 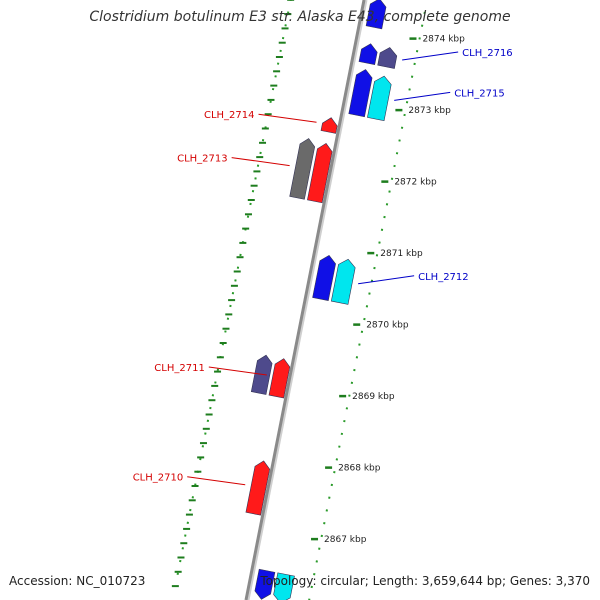 What do you see at coordinates (320, 173) in the screenshot?
I see `gene-arrow-g9` at bounding box center [320, 173].